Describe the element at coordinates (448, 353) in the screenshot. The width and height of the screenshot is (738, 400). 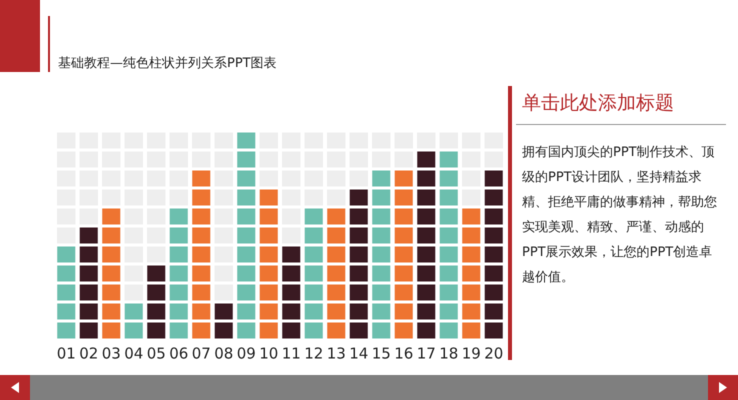
I see `x-tick-label: 18` at that location.